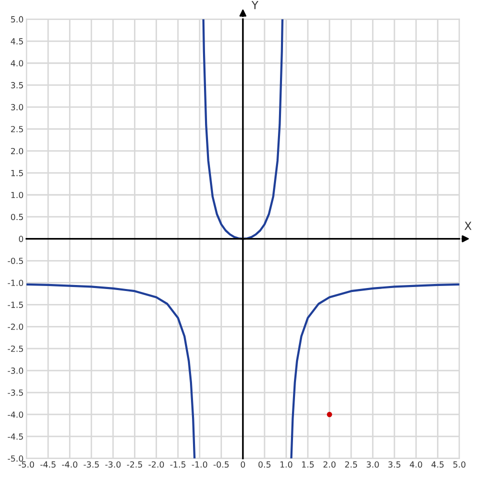 Image resolution: width=481 pixels, height=480 pixels. What do you see at coordinates (15, 261) in the screenshot?
I see `y-tick-label: -0.5` at bounding box center [15, 261].